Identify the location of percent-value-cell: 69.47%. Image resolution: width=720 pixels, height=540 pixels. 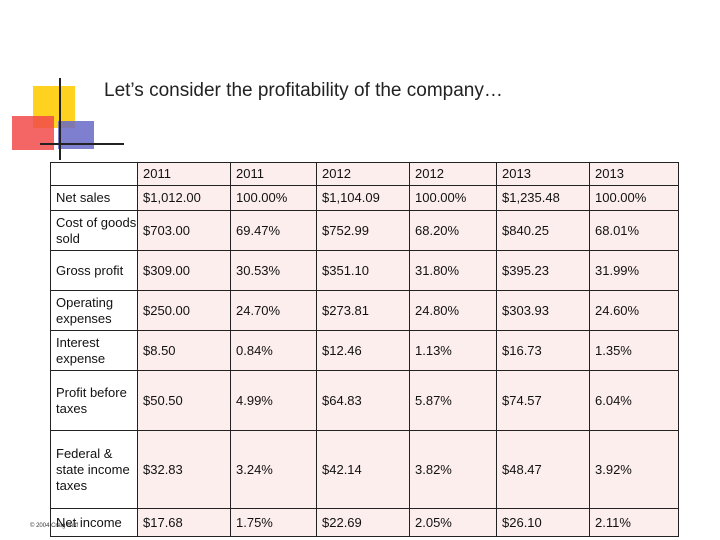
(273, 230).